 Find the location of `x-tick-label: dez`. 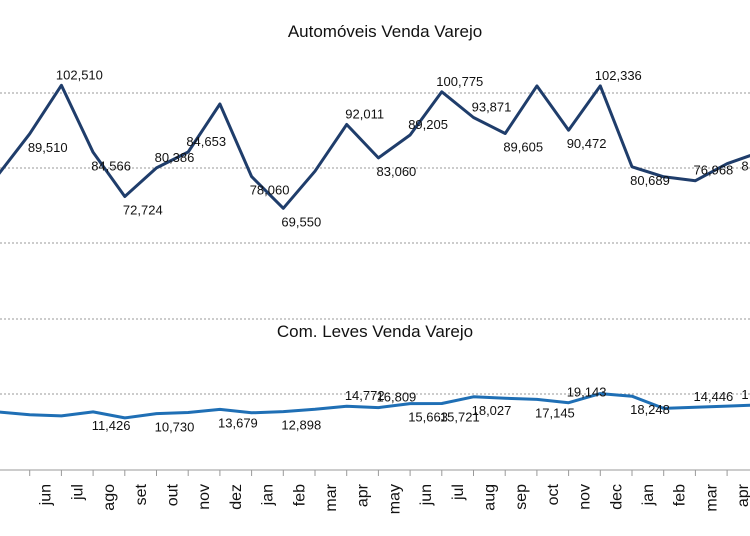

x-tick-label: dez is located at coordinates (236, 497).